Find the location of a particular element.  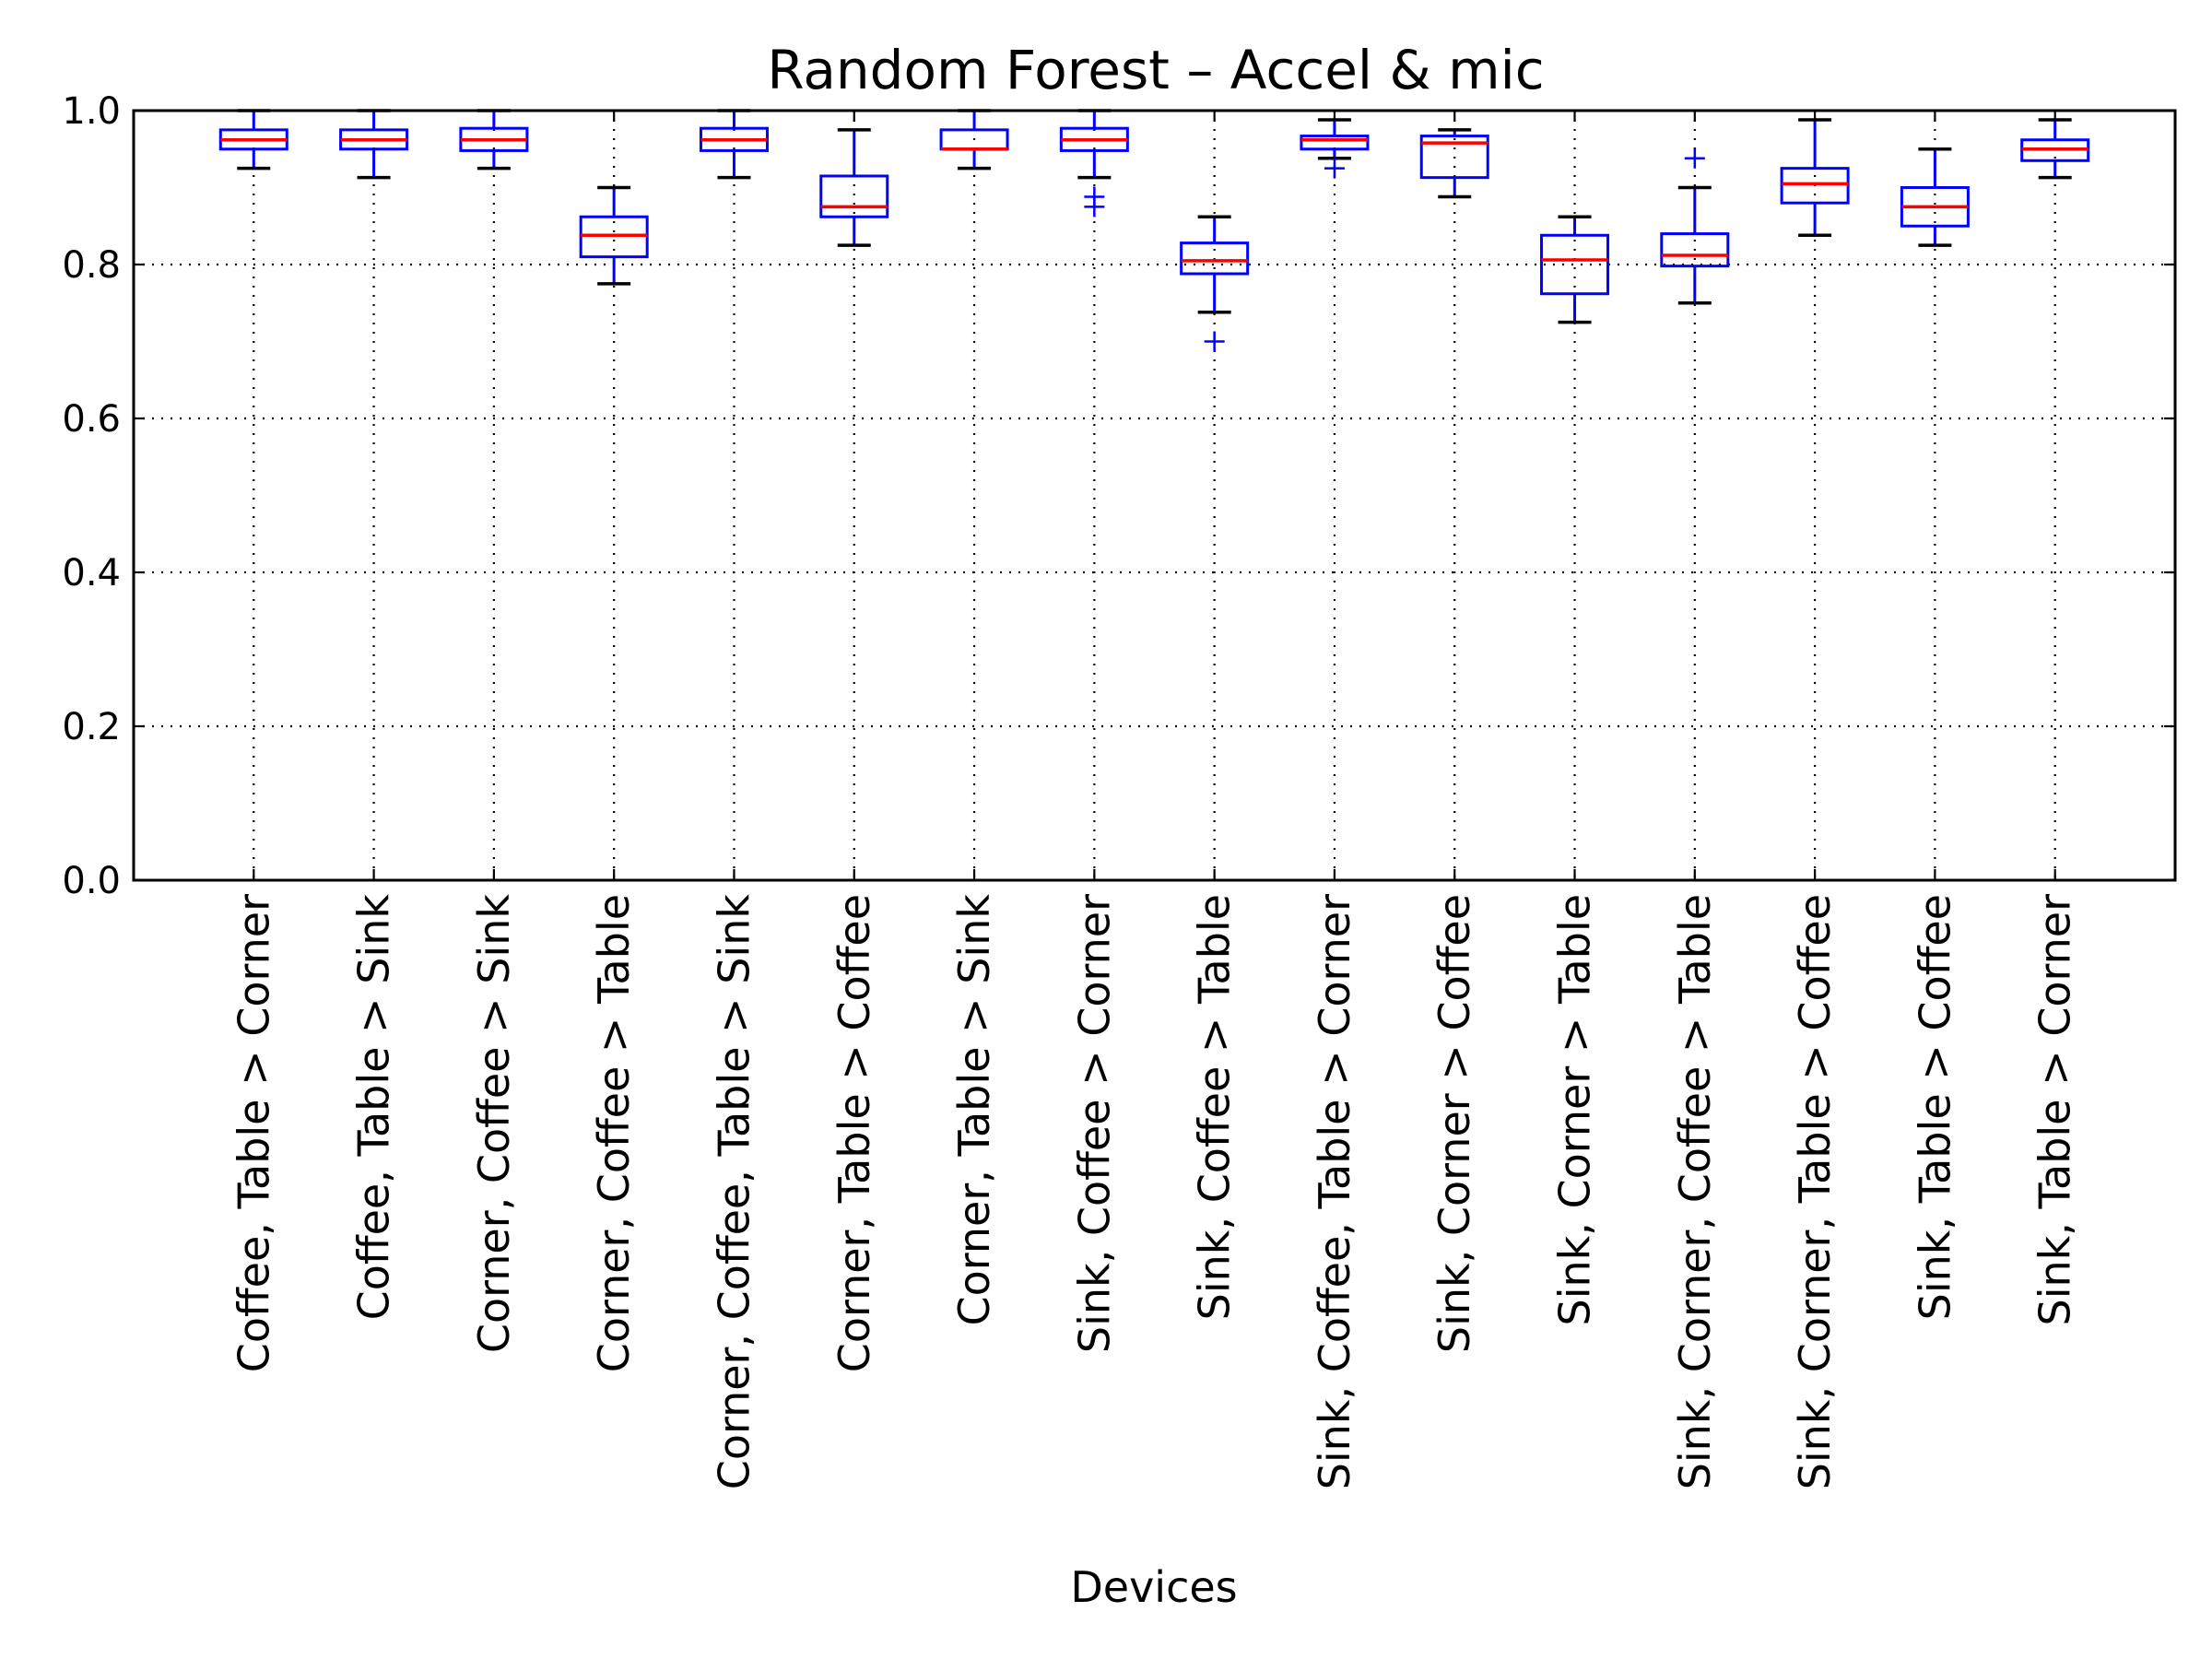

x-tick-label: Sink, Corner > Table is located at coordinates (1575, 1110).